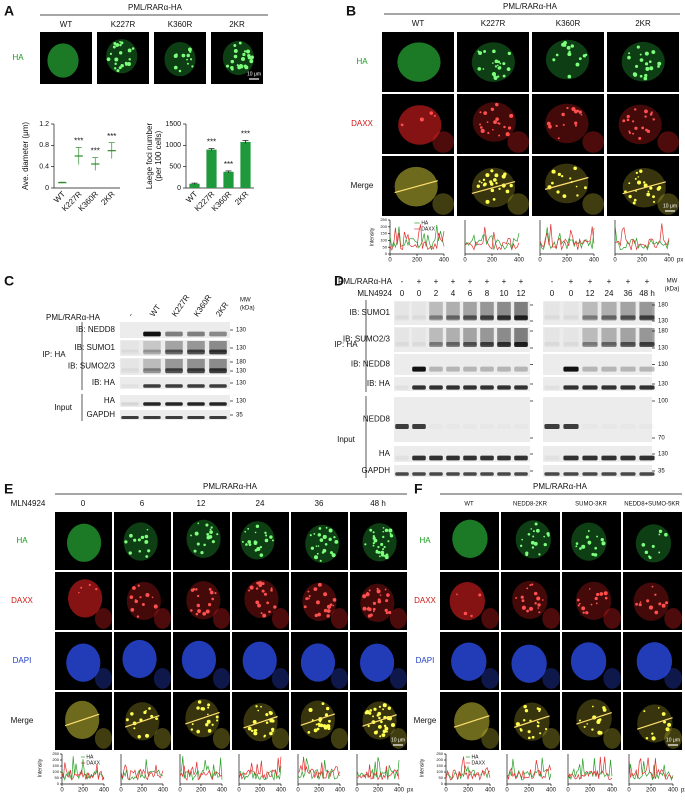  What do you see at coordinates (568, 23) in the screenshot?
I see `column-label: K360R` at bounding box center [568, 23].